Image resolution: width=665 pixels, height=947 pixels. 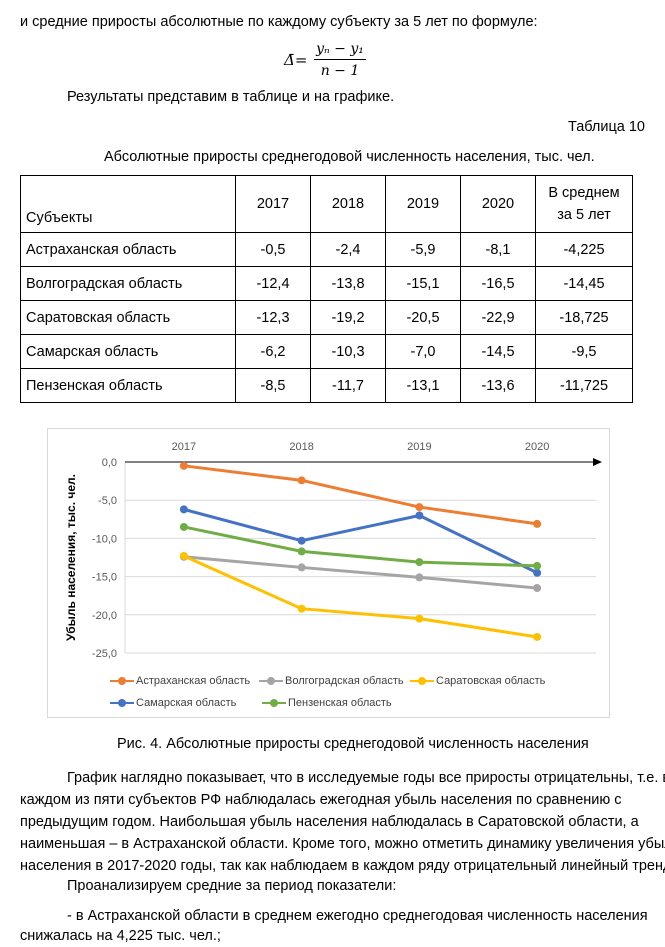 I want to click on y-tick-label: 0,0, so click(x=109, y=463).